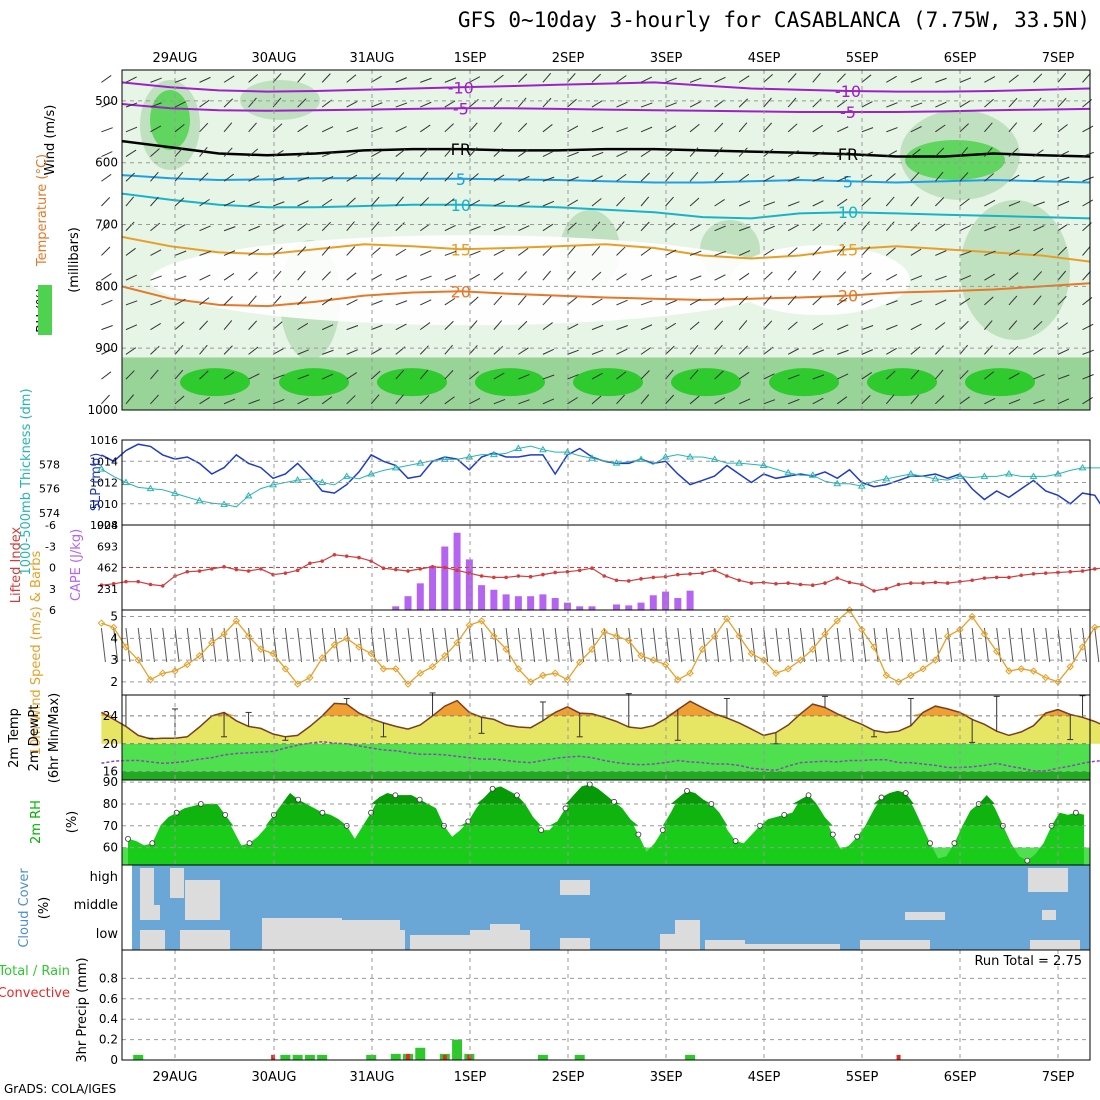 The image size is (1100, 1100). What do you see at coordinates (110, 782) in the screenshot?
I see `rh-tick: 90` at bounding box center [110, 782].